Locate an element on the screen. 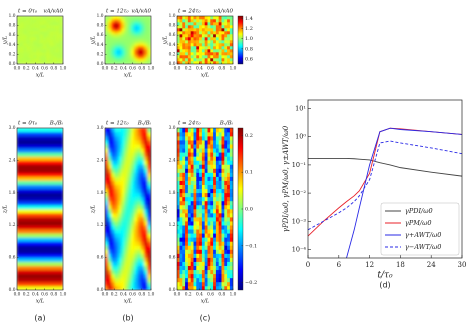  panel-quantity: Bₓ/Bₜ is located at coordinates (144, 124).